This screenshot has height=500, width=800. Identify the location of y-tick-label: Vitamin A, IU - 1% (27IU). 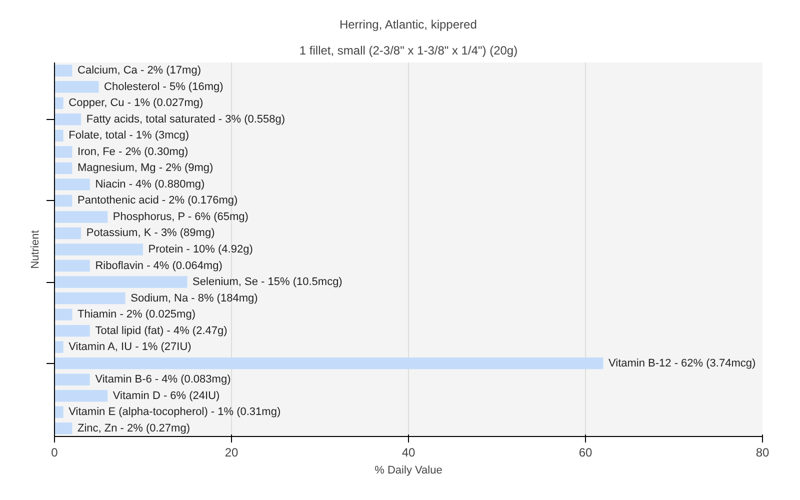
(130, 347).